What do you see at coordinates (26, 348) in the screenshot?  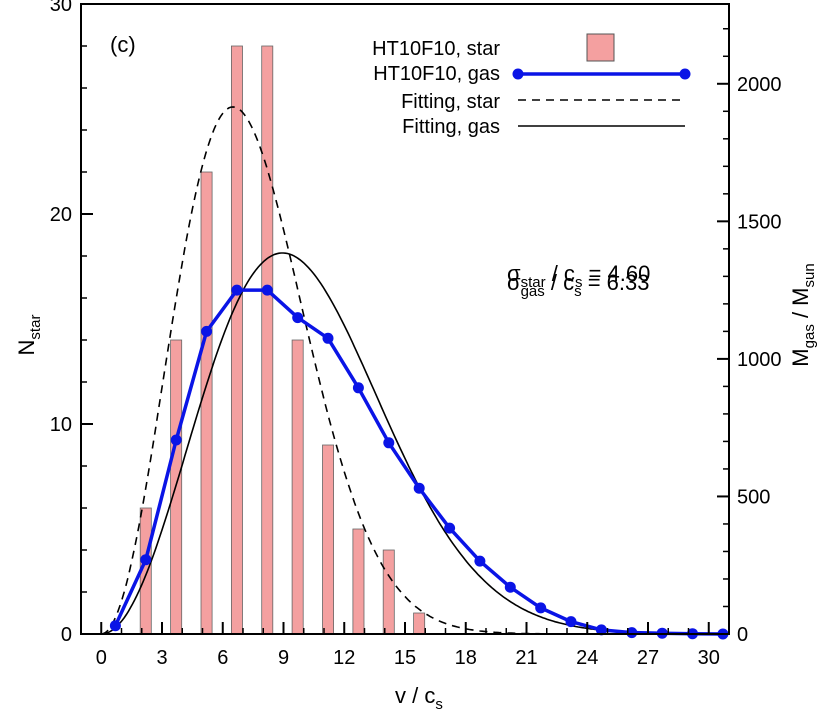 I see `y-axis-left-label-main: N` at bounding box center [26, 348].